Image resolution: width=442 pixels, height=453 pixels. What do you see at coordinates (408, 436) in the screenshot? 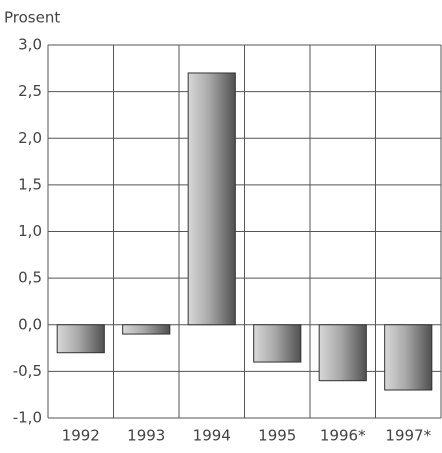
I see `x-tick-label: 1997*` at bounding box center [408, 436].